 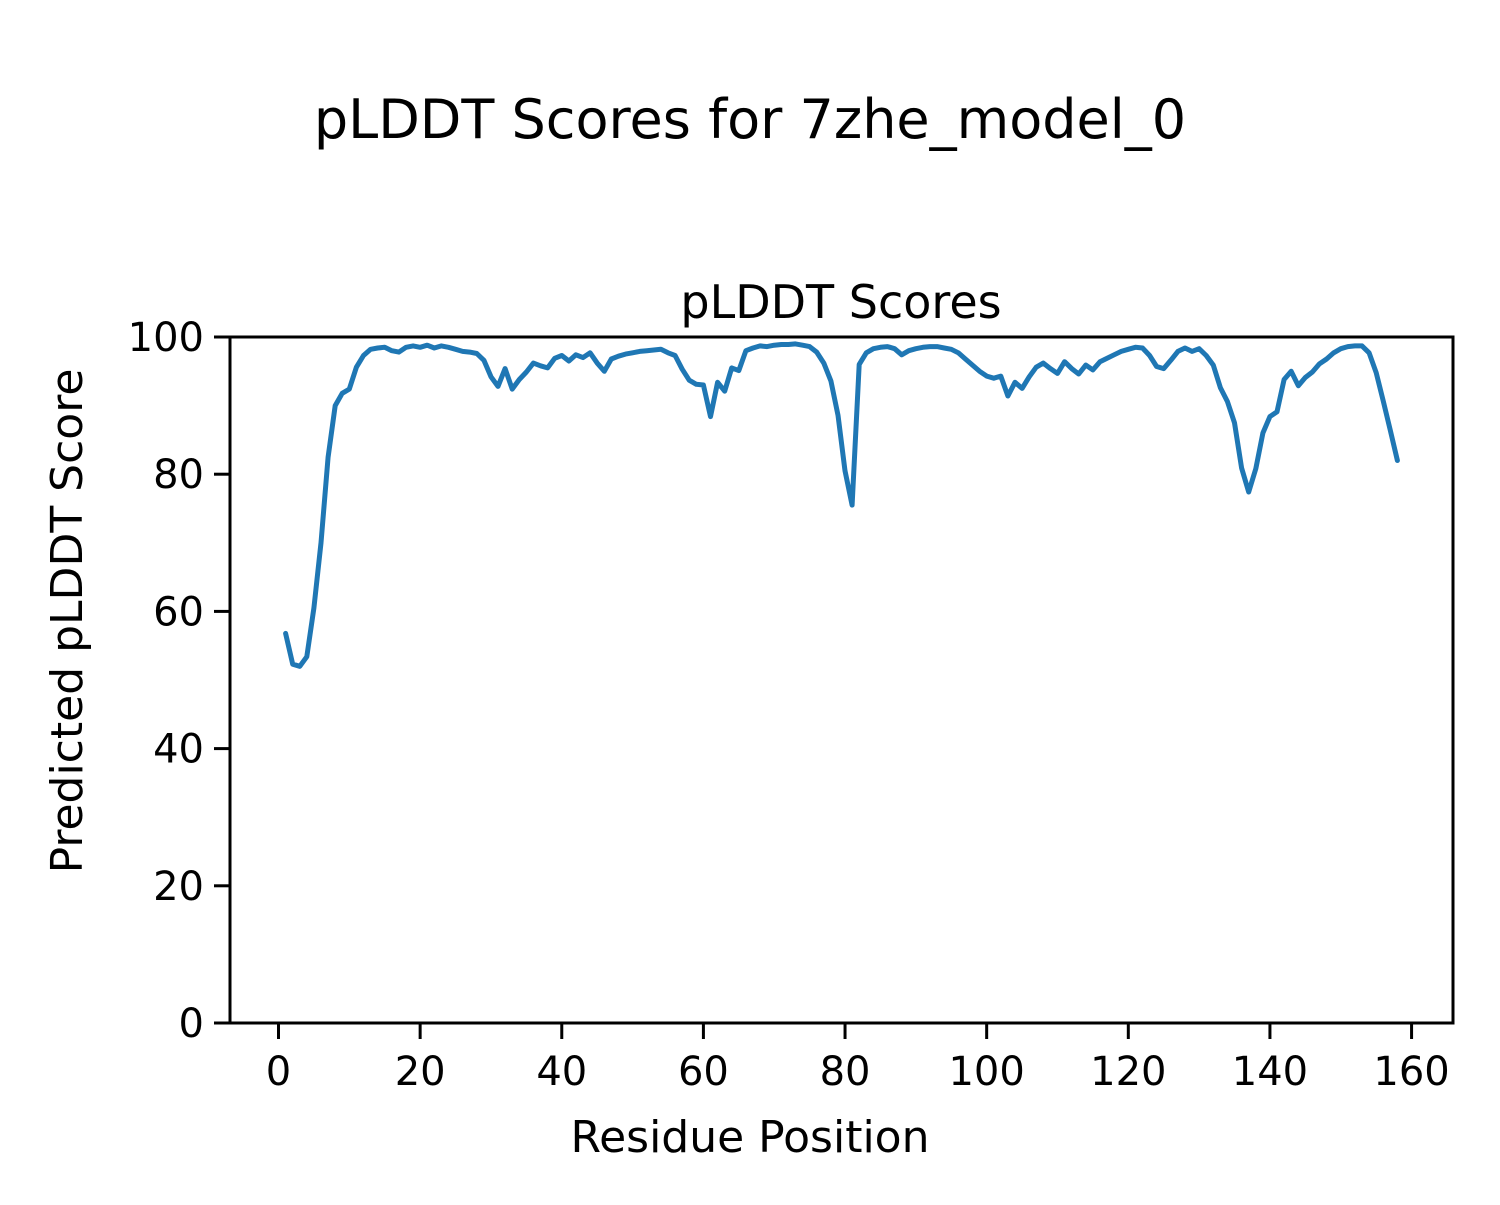 What do you see at coordinates (178, 750) in the screenshot?
I see `y-tick-label: 40` at bounding box center [178, 750].